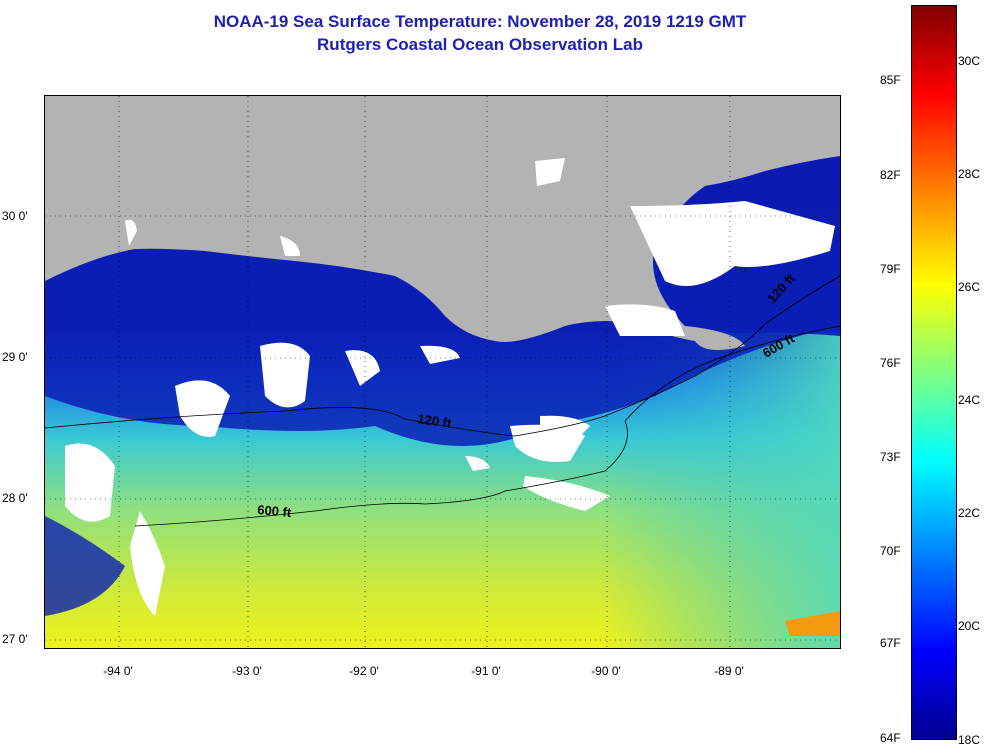 The image size is (992, 754). What do you see at coordinates (15, 357) in the screenshot?
I see `lat-label-29: 29 0'` at bounding box center [15, 357].